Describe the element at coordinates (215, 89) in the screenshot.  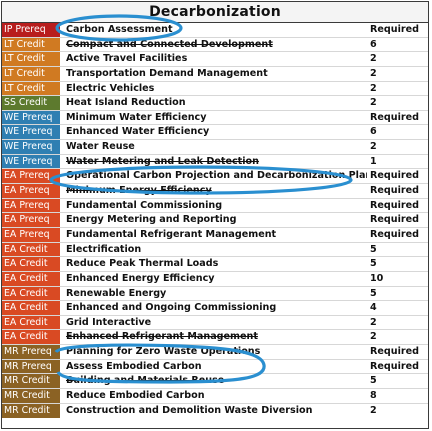
I see `table-row: LT Credit Electric Vehicles 2` at that location.